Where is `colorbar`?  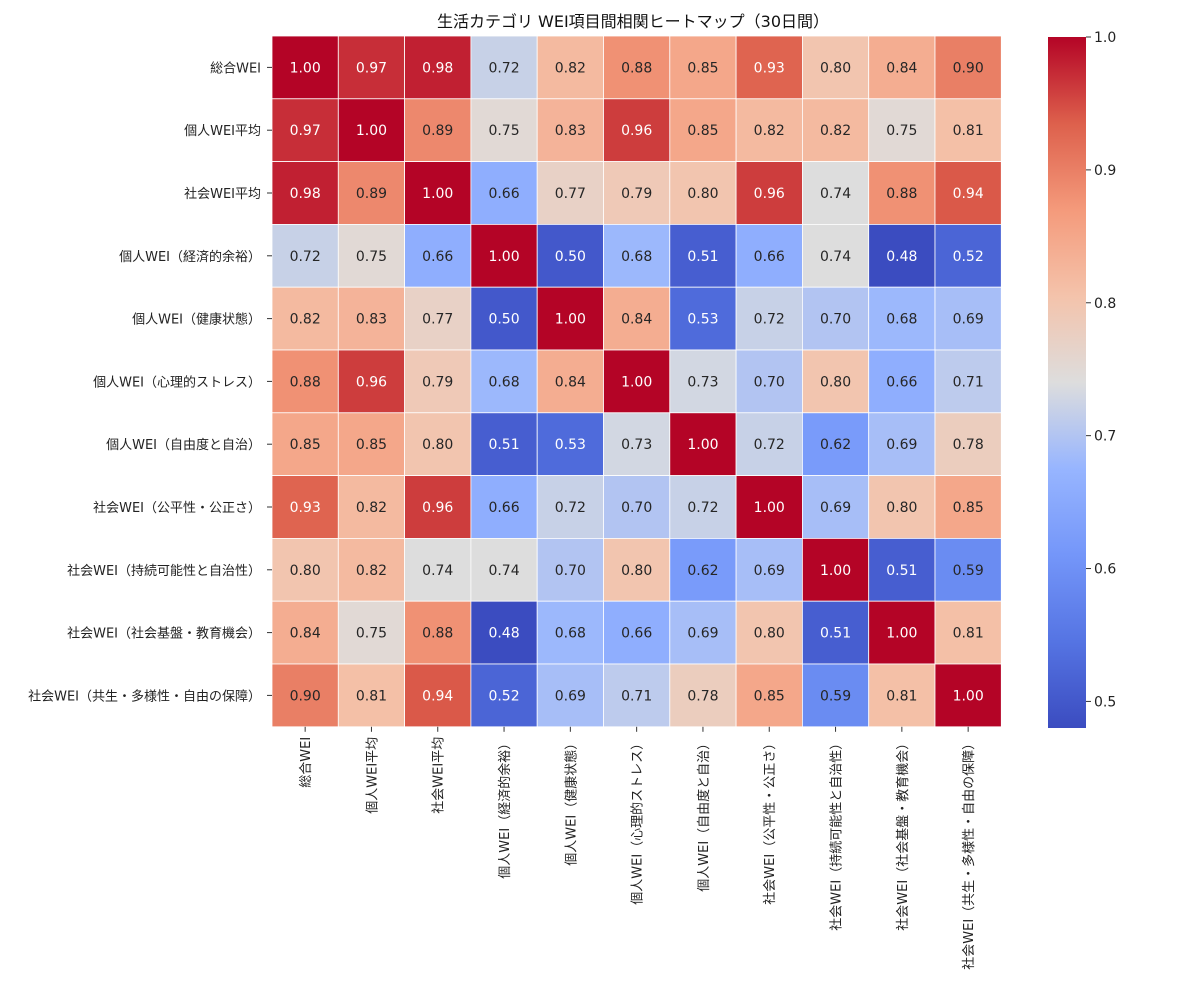 colorbar is located at coordinates (1067, 382).